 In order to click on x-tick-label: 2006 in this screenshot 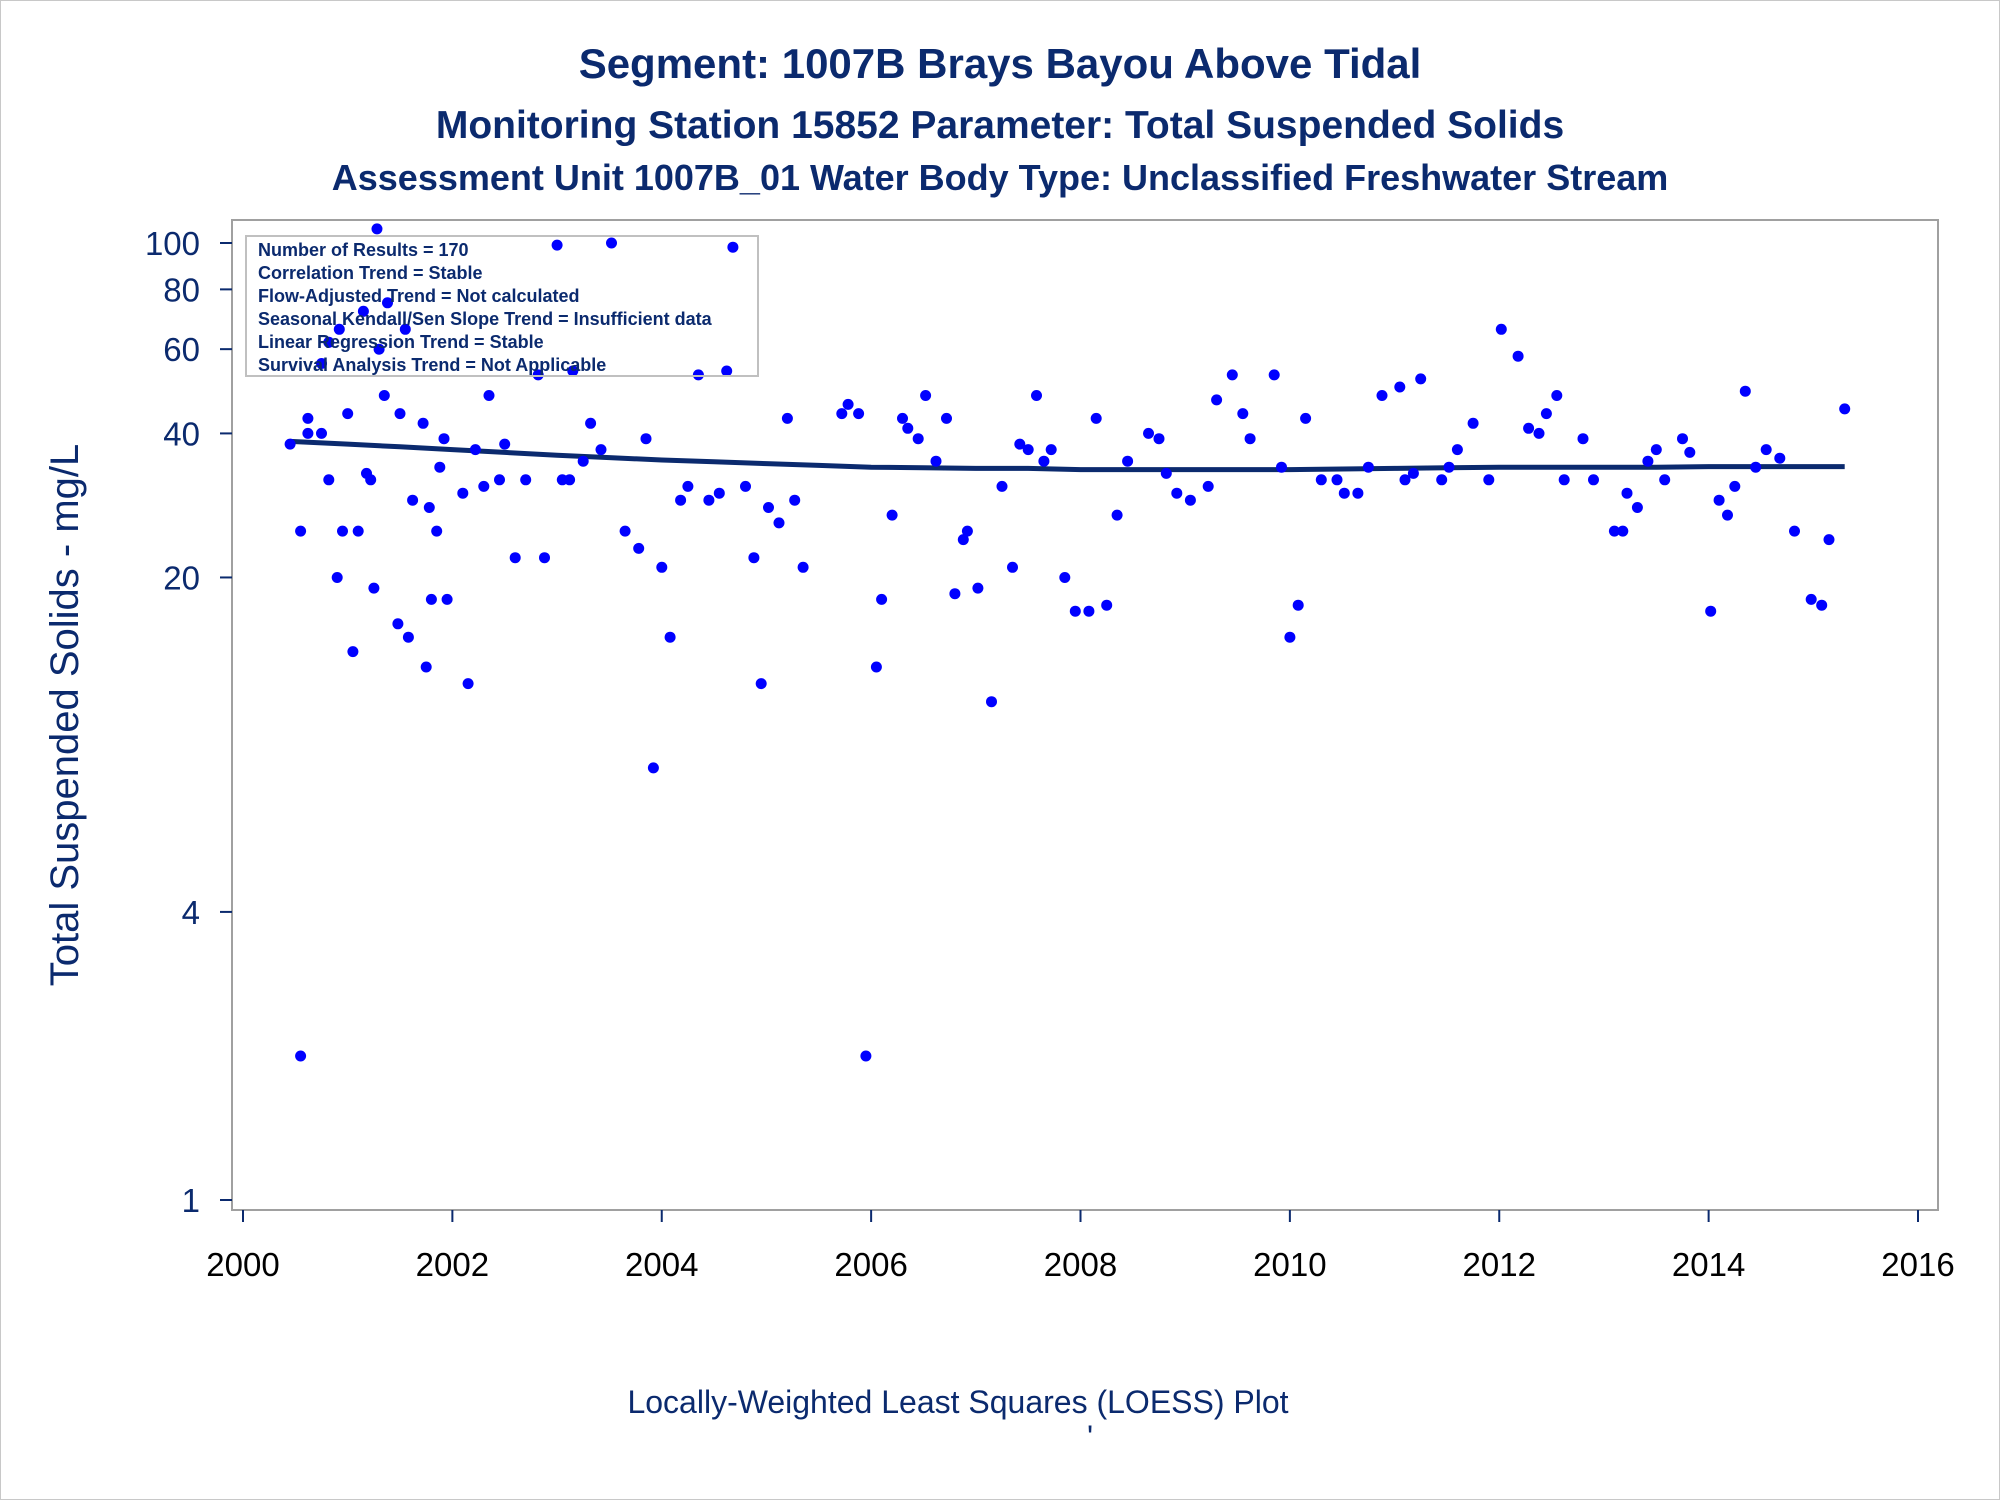, I will do `click(870, 1264)`.